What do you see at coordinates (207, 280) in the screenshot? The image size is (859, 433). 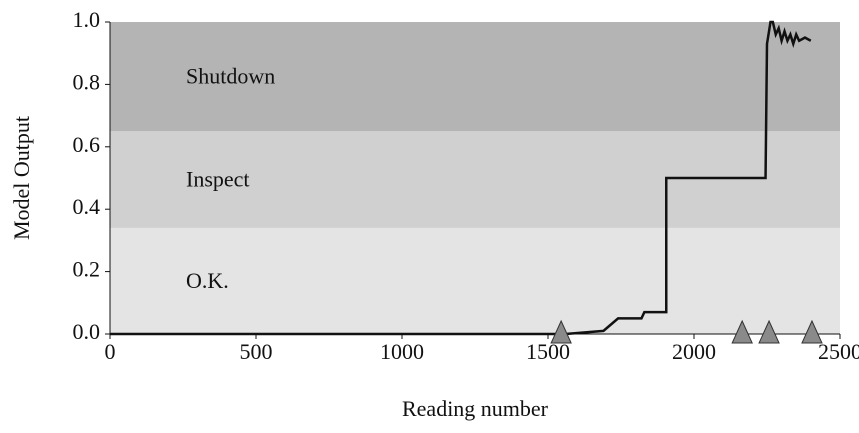 I see `band-label: O.K.` at bounding box center [207, 280].